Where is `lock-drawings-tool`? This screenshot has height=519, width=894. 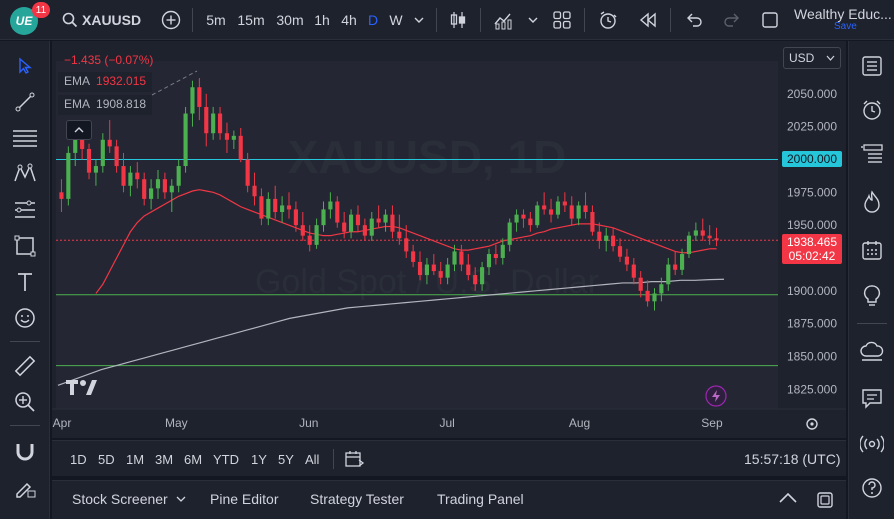
lock-drawings-tool is located at coordinates (25, 488).